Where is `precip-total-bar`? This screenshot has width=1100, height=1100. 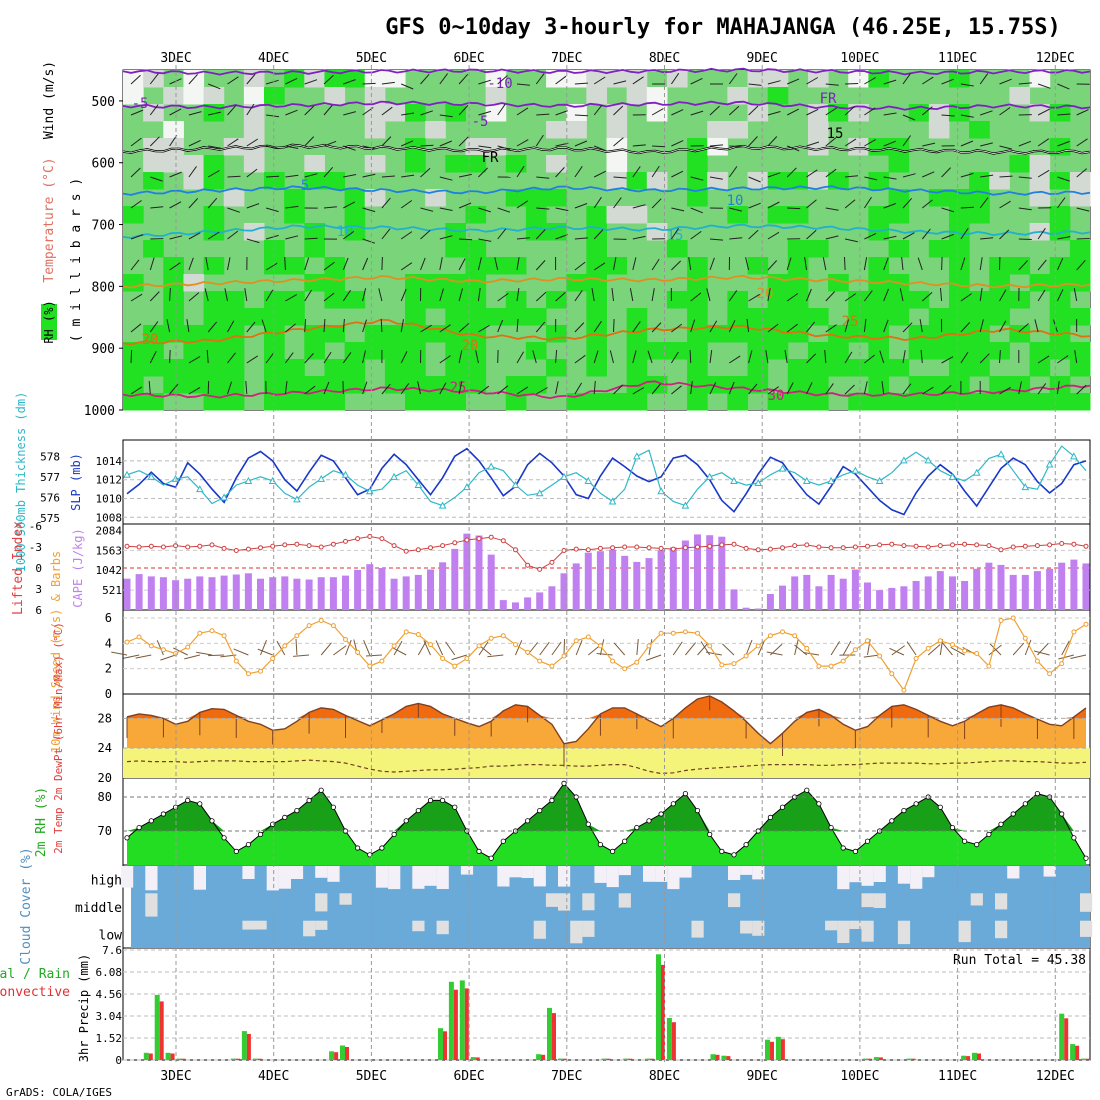 precip-total-bar is located at coordinates (168, 1056).